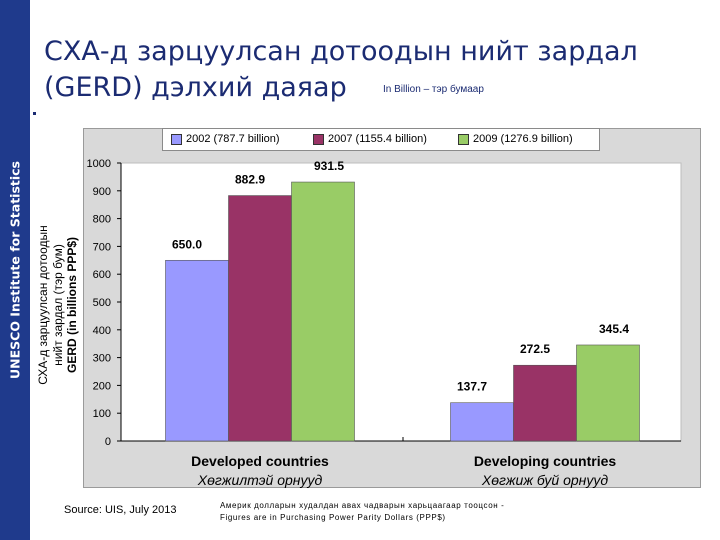 The image size is (720, 540). I want to click on category-label: Developing countries, so click(545, 461).